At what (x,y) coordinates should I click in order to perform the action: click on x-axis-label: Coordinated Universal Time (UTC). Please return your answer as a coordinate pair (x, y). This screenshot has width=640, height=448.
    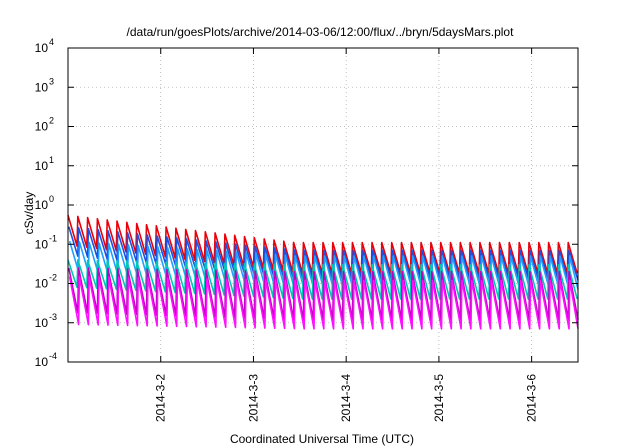
    Looking at the image, I should click on (322, 439).